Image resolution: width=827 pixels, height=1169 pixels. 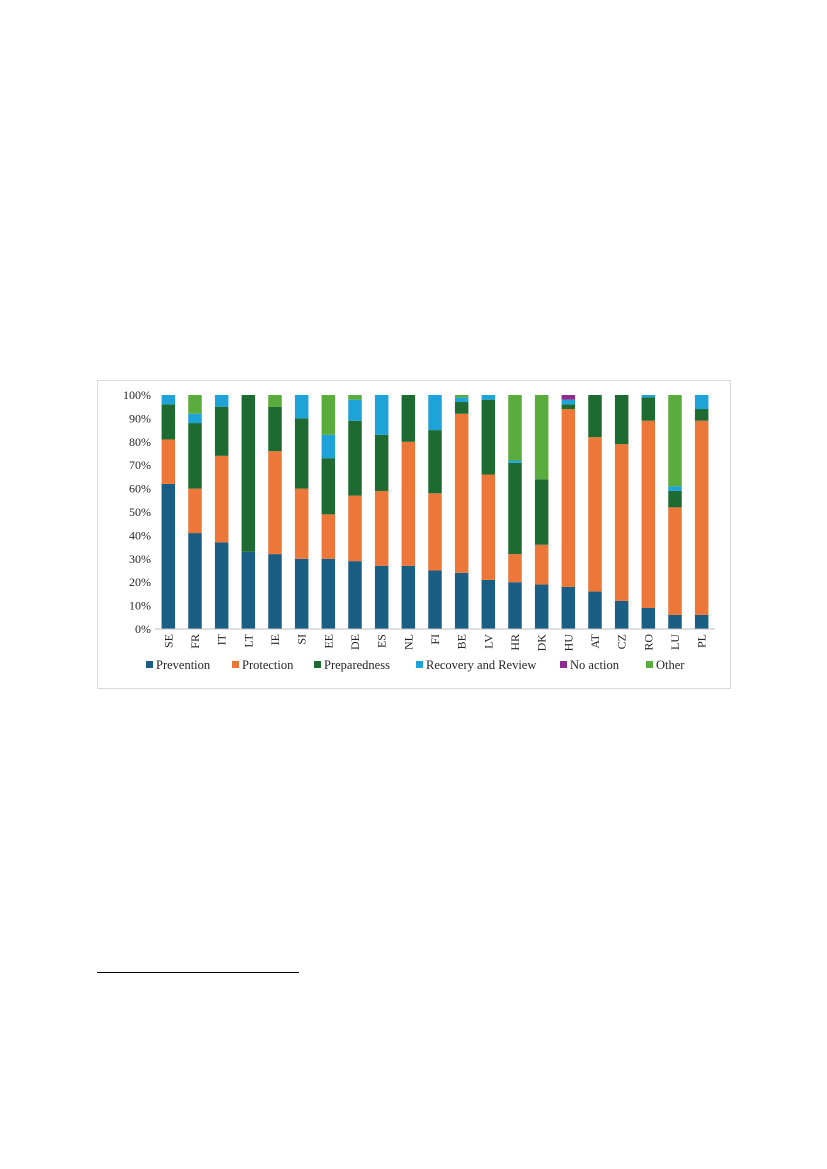 I want to click on x-tick-label: FR, so click(x=195, y=641).